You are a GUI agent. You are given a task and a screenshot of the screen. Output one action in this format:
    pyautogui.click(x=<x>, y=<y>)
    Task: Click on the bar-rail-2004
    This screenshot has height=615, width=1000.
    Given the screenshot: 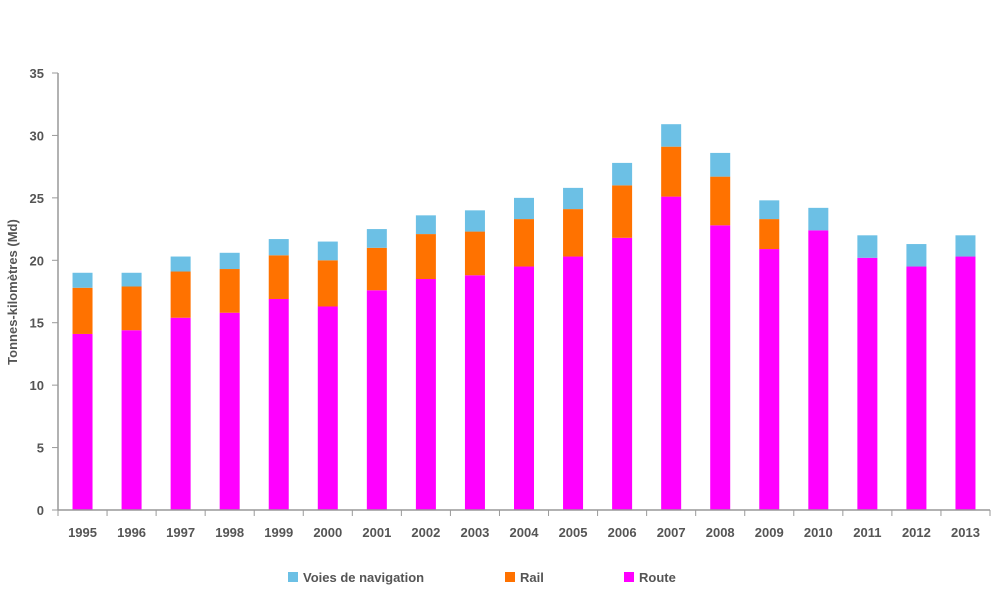 What is the action you would take?
    pyautogui.click(x=524, y=243)
    